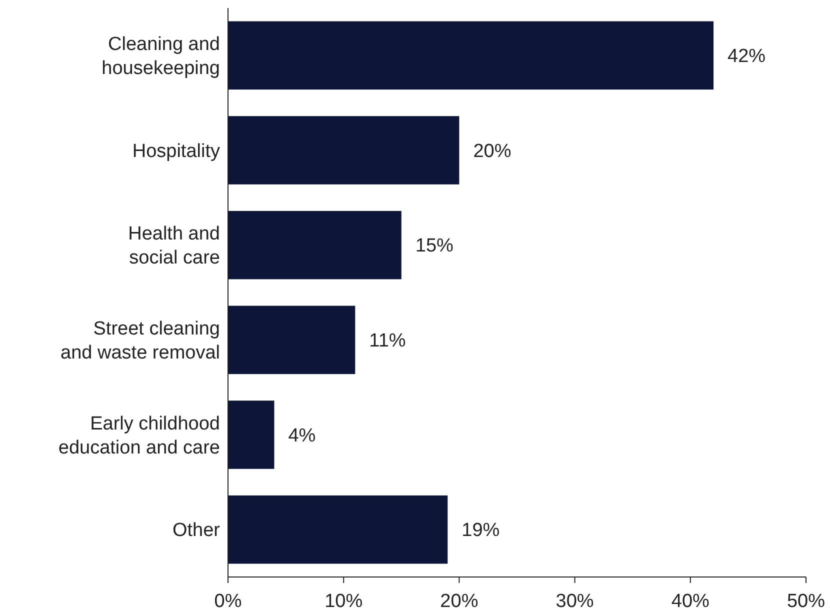 The width and height of the screenshot is (830, 613). What do you see at coordinates (139, 435) in the screenshot?
I see `y-tick-label: Early childhood education and care` at bounding box center [139, 435].